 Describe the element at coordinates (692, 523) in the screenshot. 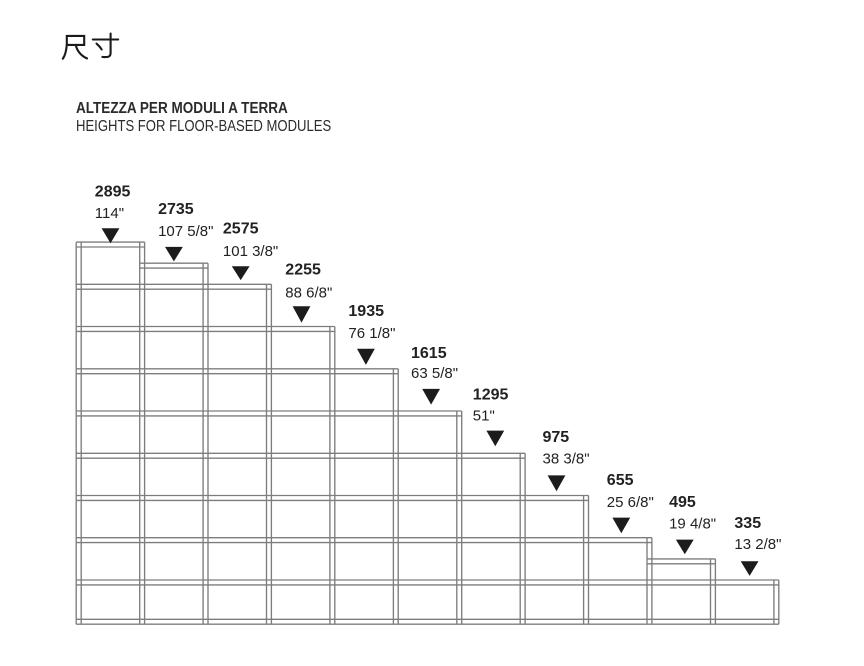

I see `svg-text: 19 4/8"` at that location.